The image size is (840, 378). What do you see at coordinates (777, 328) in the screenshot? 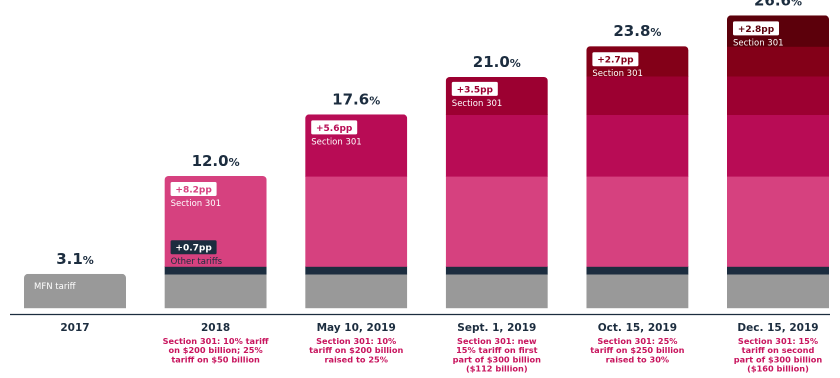
I see `category-label-5: Dec. 15, 2019` at bounding box center [777, 328].